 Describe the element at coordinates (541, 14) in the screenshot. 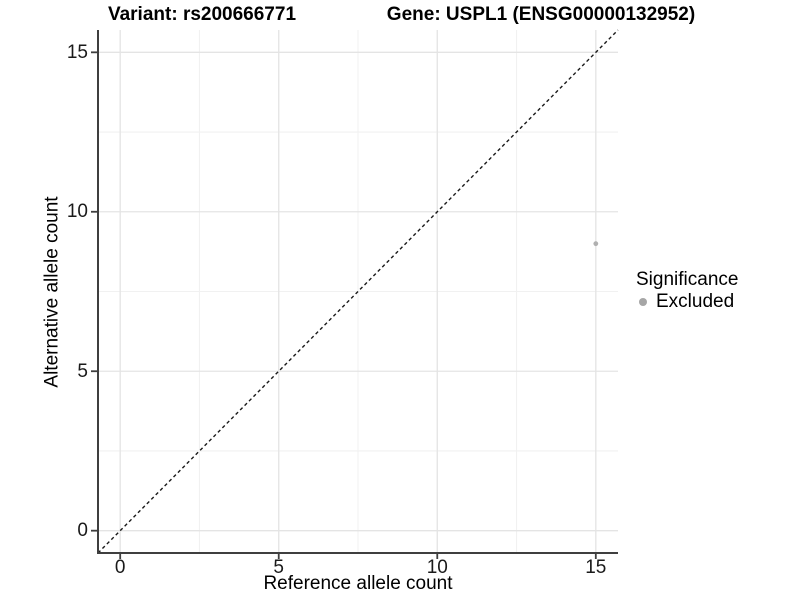

I see `gene-title: Gene: USPL1 (ENSG00000132952)` at that location.